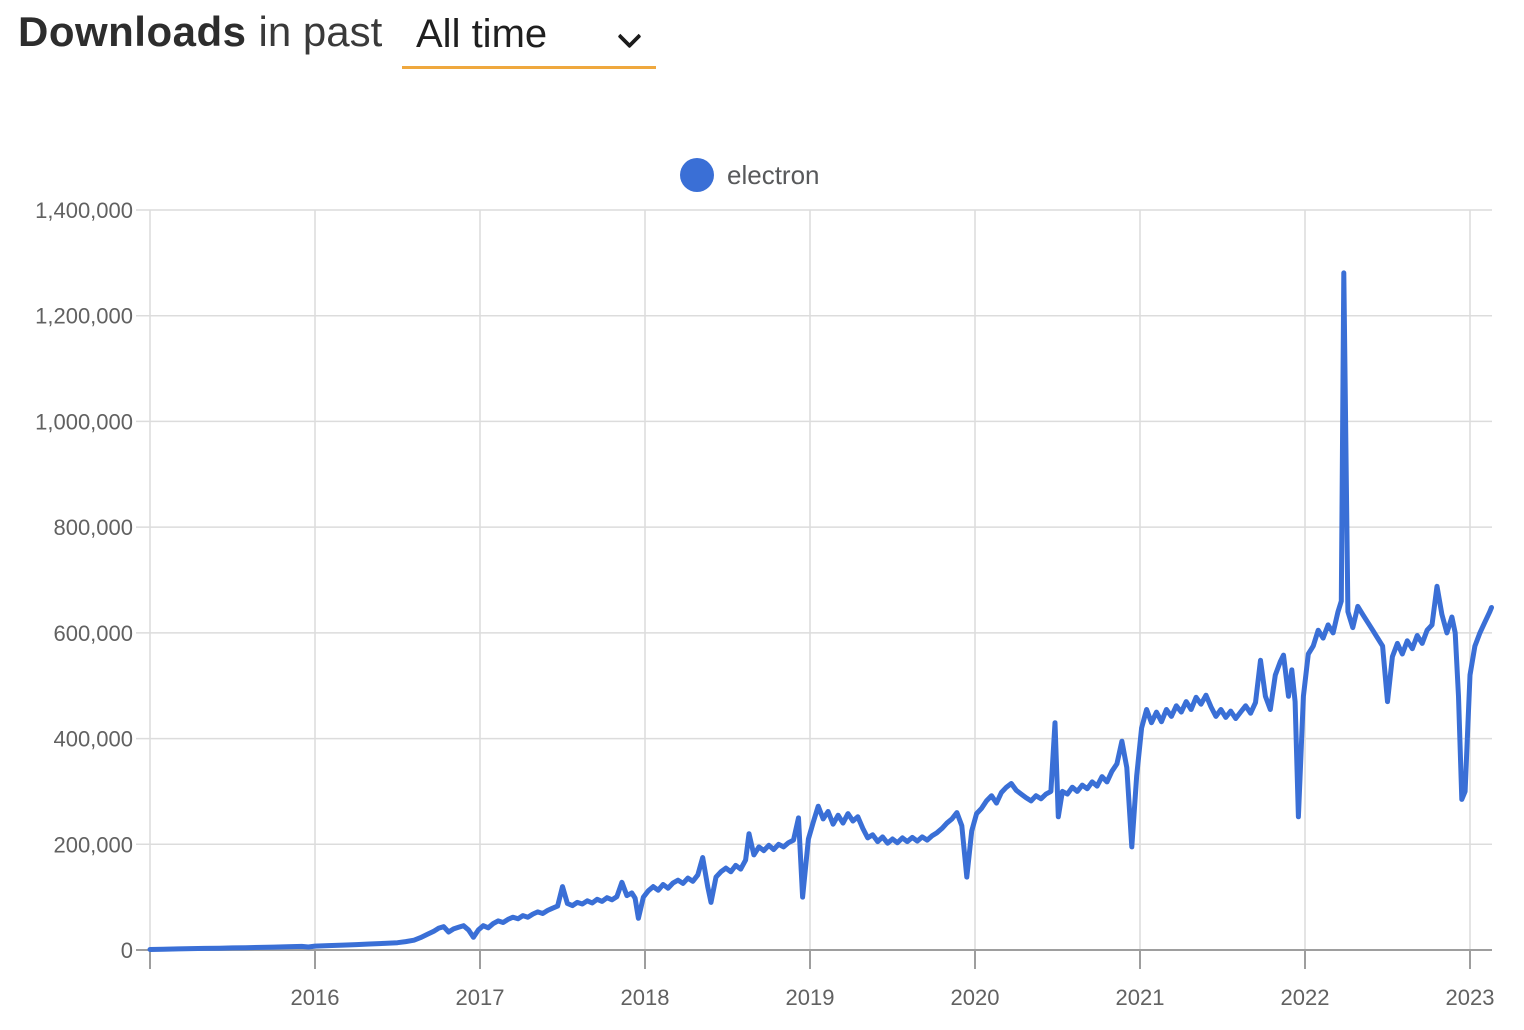  I want to click on x-tick-label: 2018, so click(645, 997).